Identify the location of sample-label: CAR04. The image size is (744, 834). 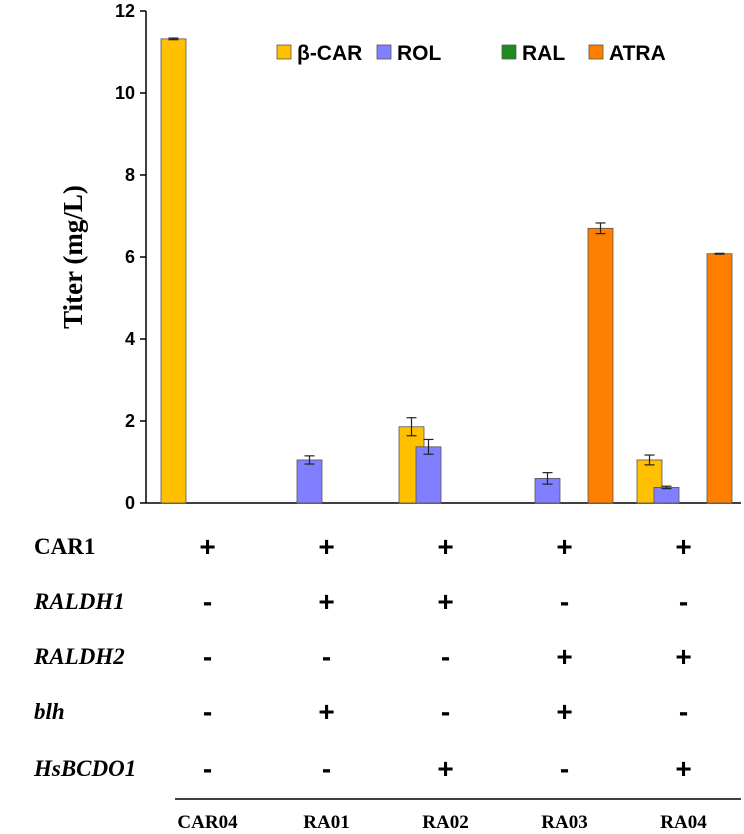
(207, 822).